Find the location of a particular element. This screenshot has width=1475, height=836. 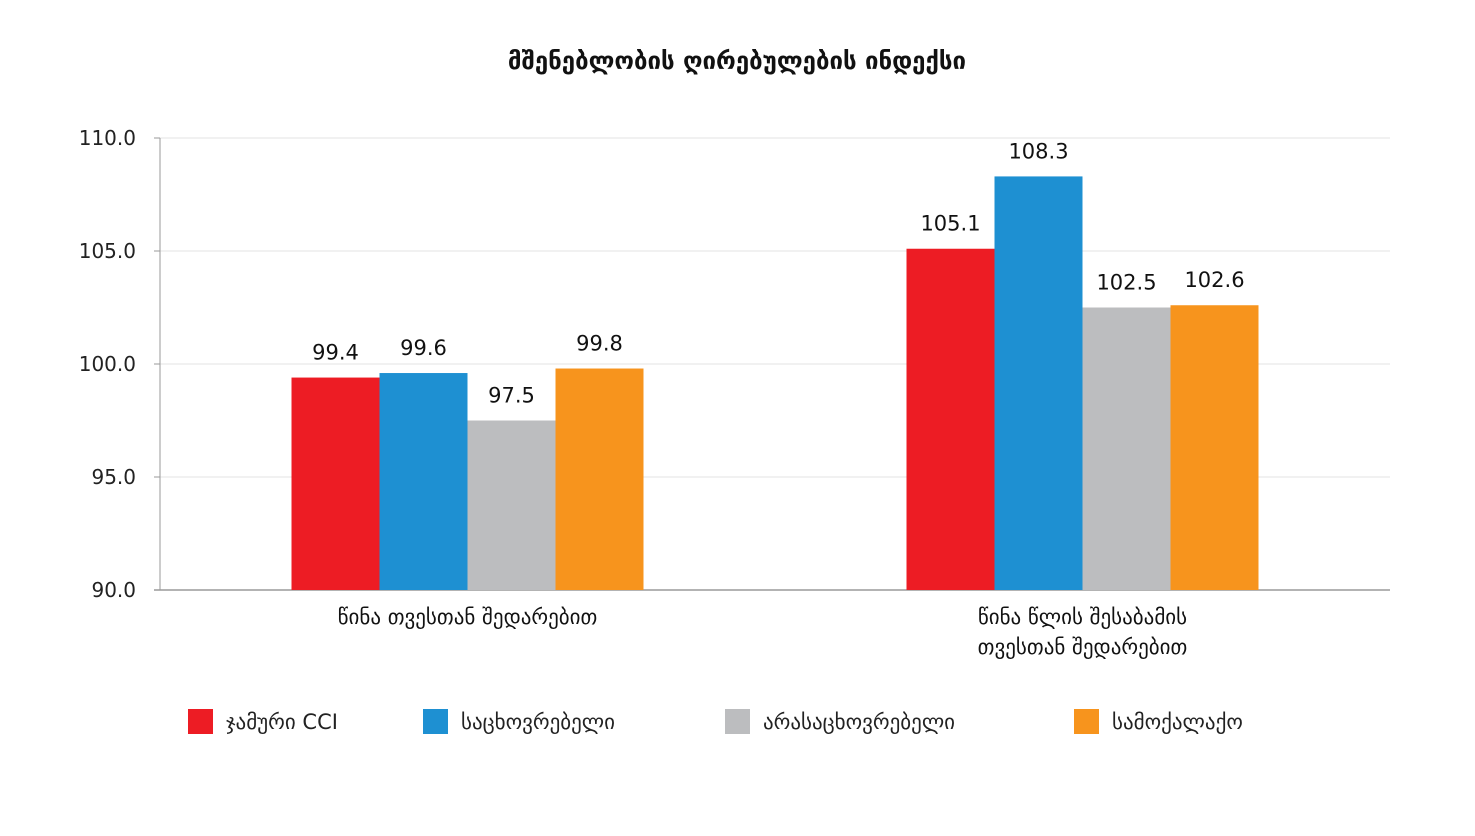

data-label: 99.4 is located at coordinates (335, 353).